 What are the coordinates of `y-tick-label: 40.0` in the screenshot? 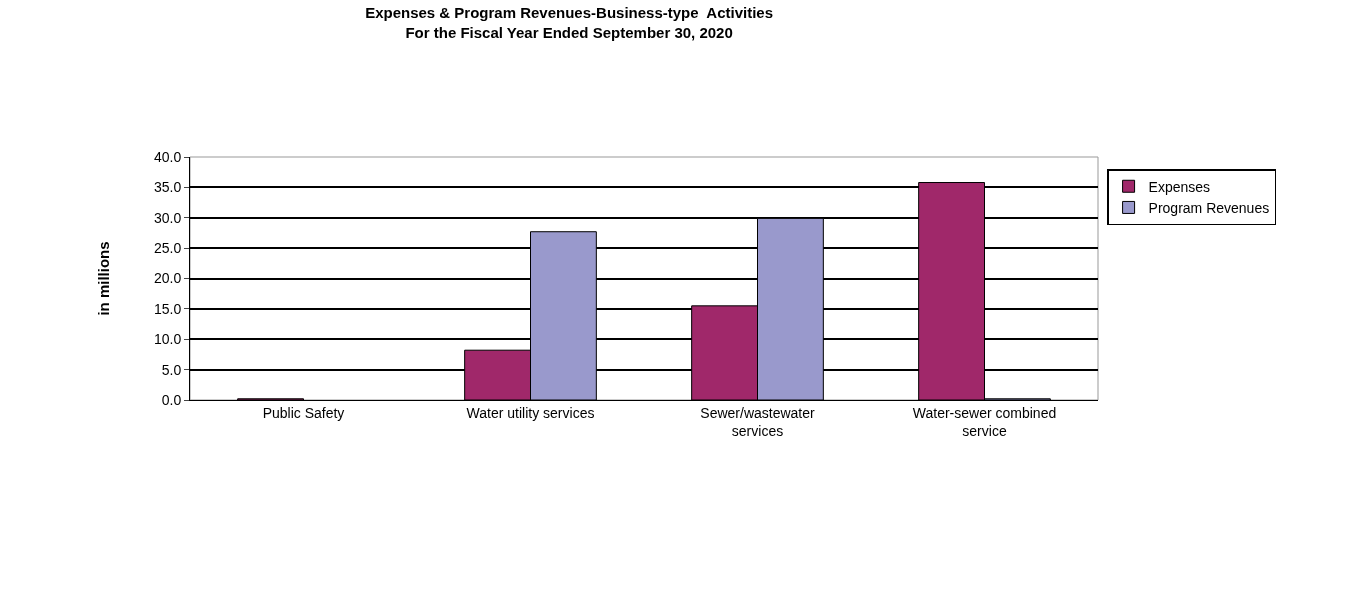 It's located at (167, 156).